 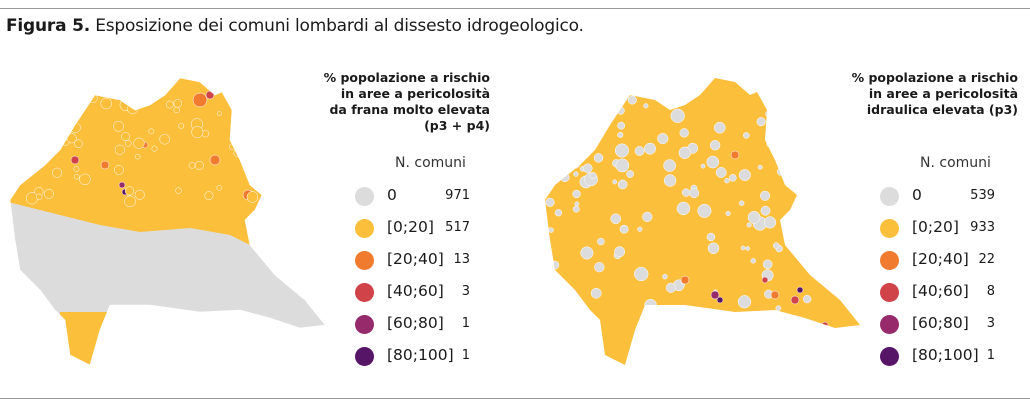 What do you see at coordinates (406, 77) in the screenshot?
I see `legend-title-line: % popolazione a rischio` at bounding box center [406, 77].